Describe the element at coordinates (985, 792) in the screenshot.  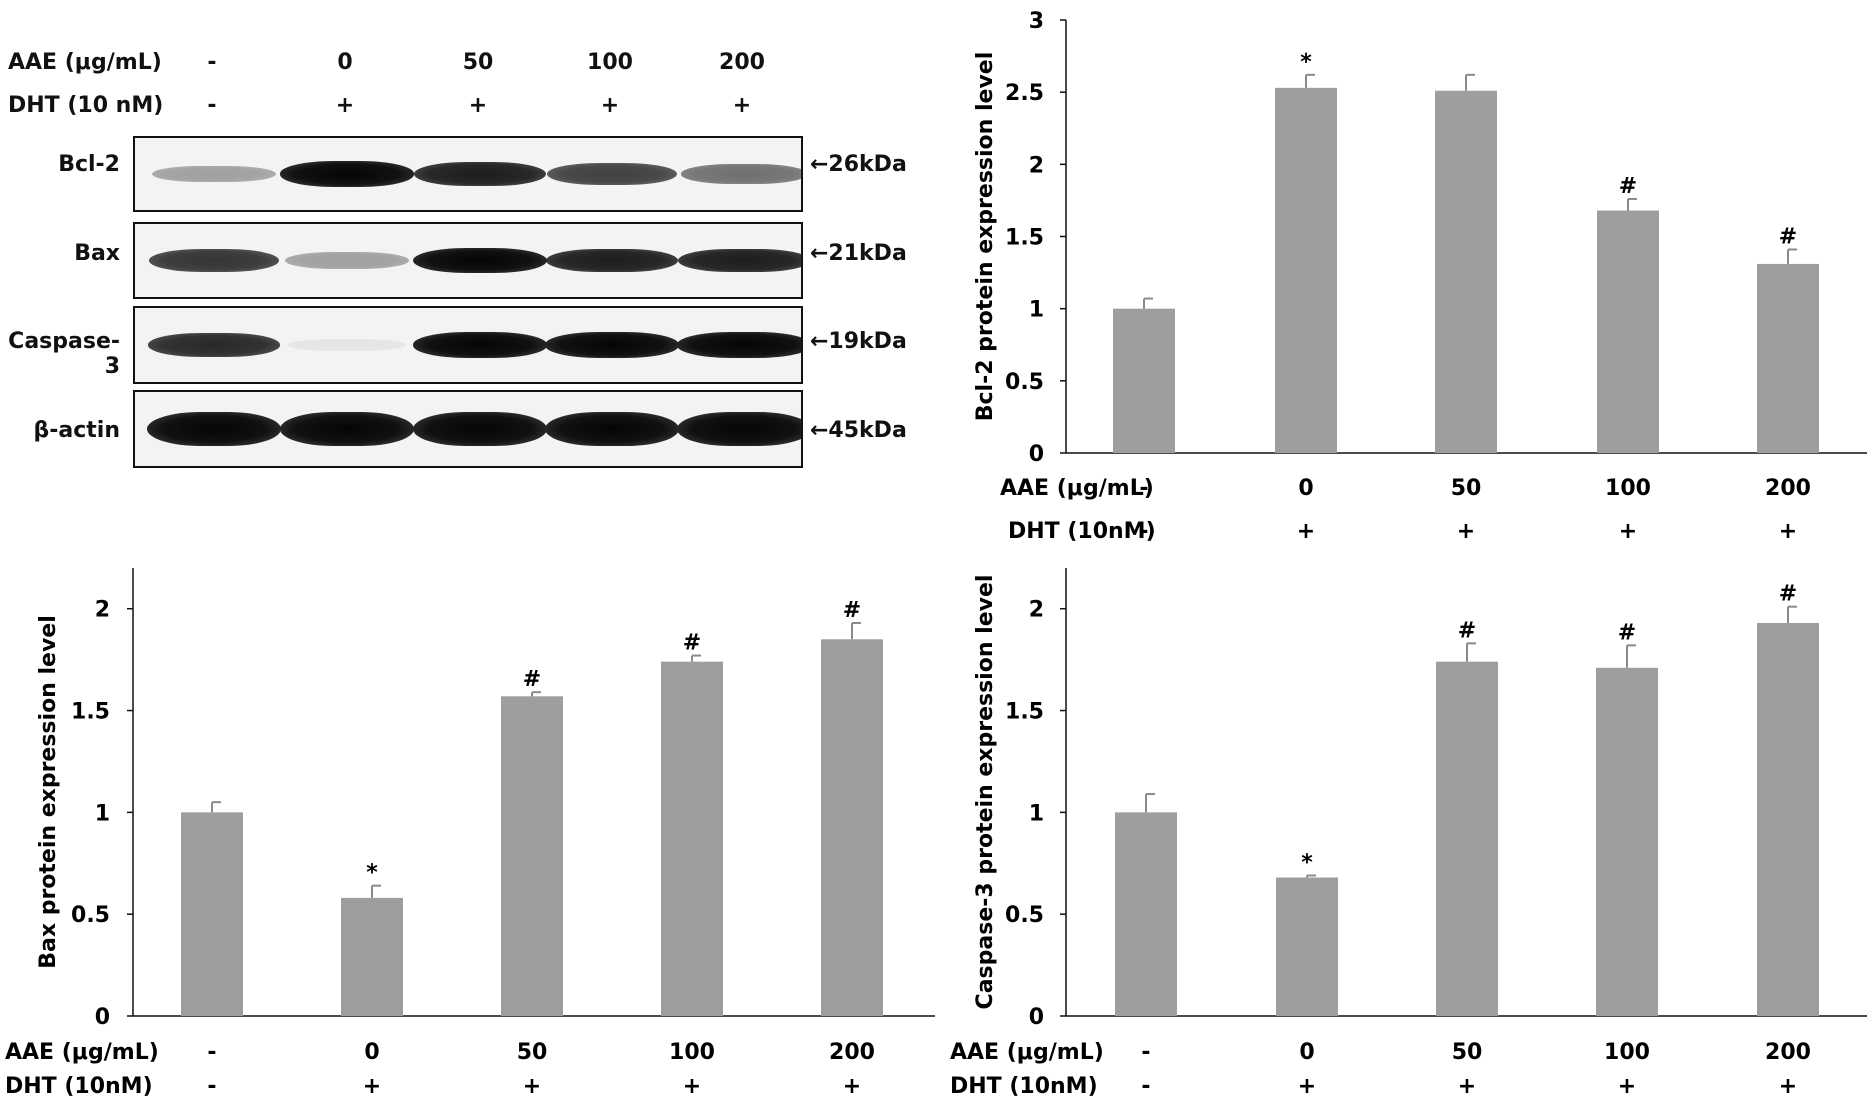
I see `y-axis-title: Caspase-3 protein expression level` at that location.